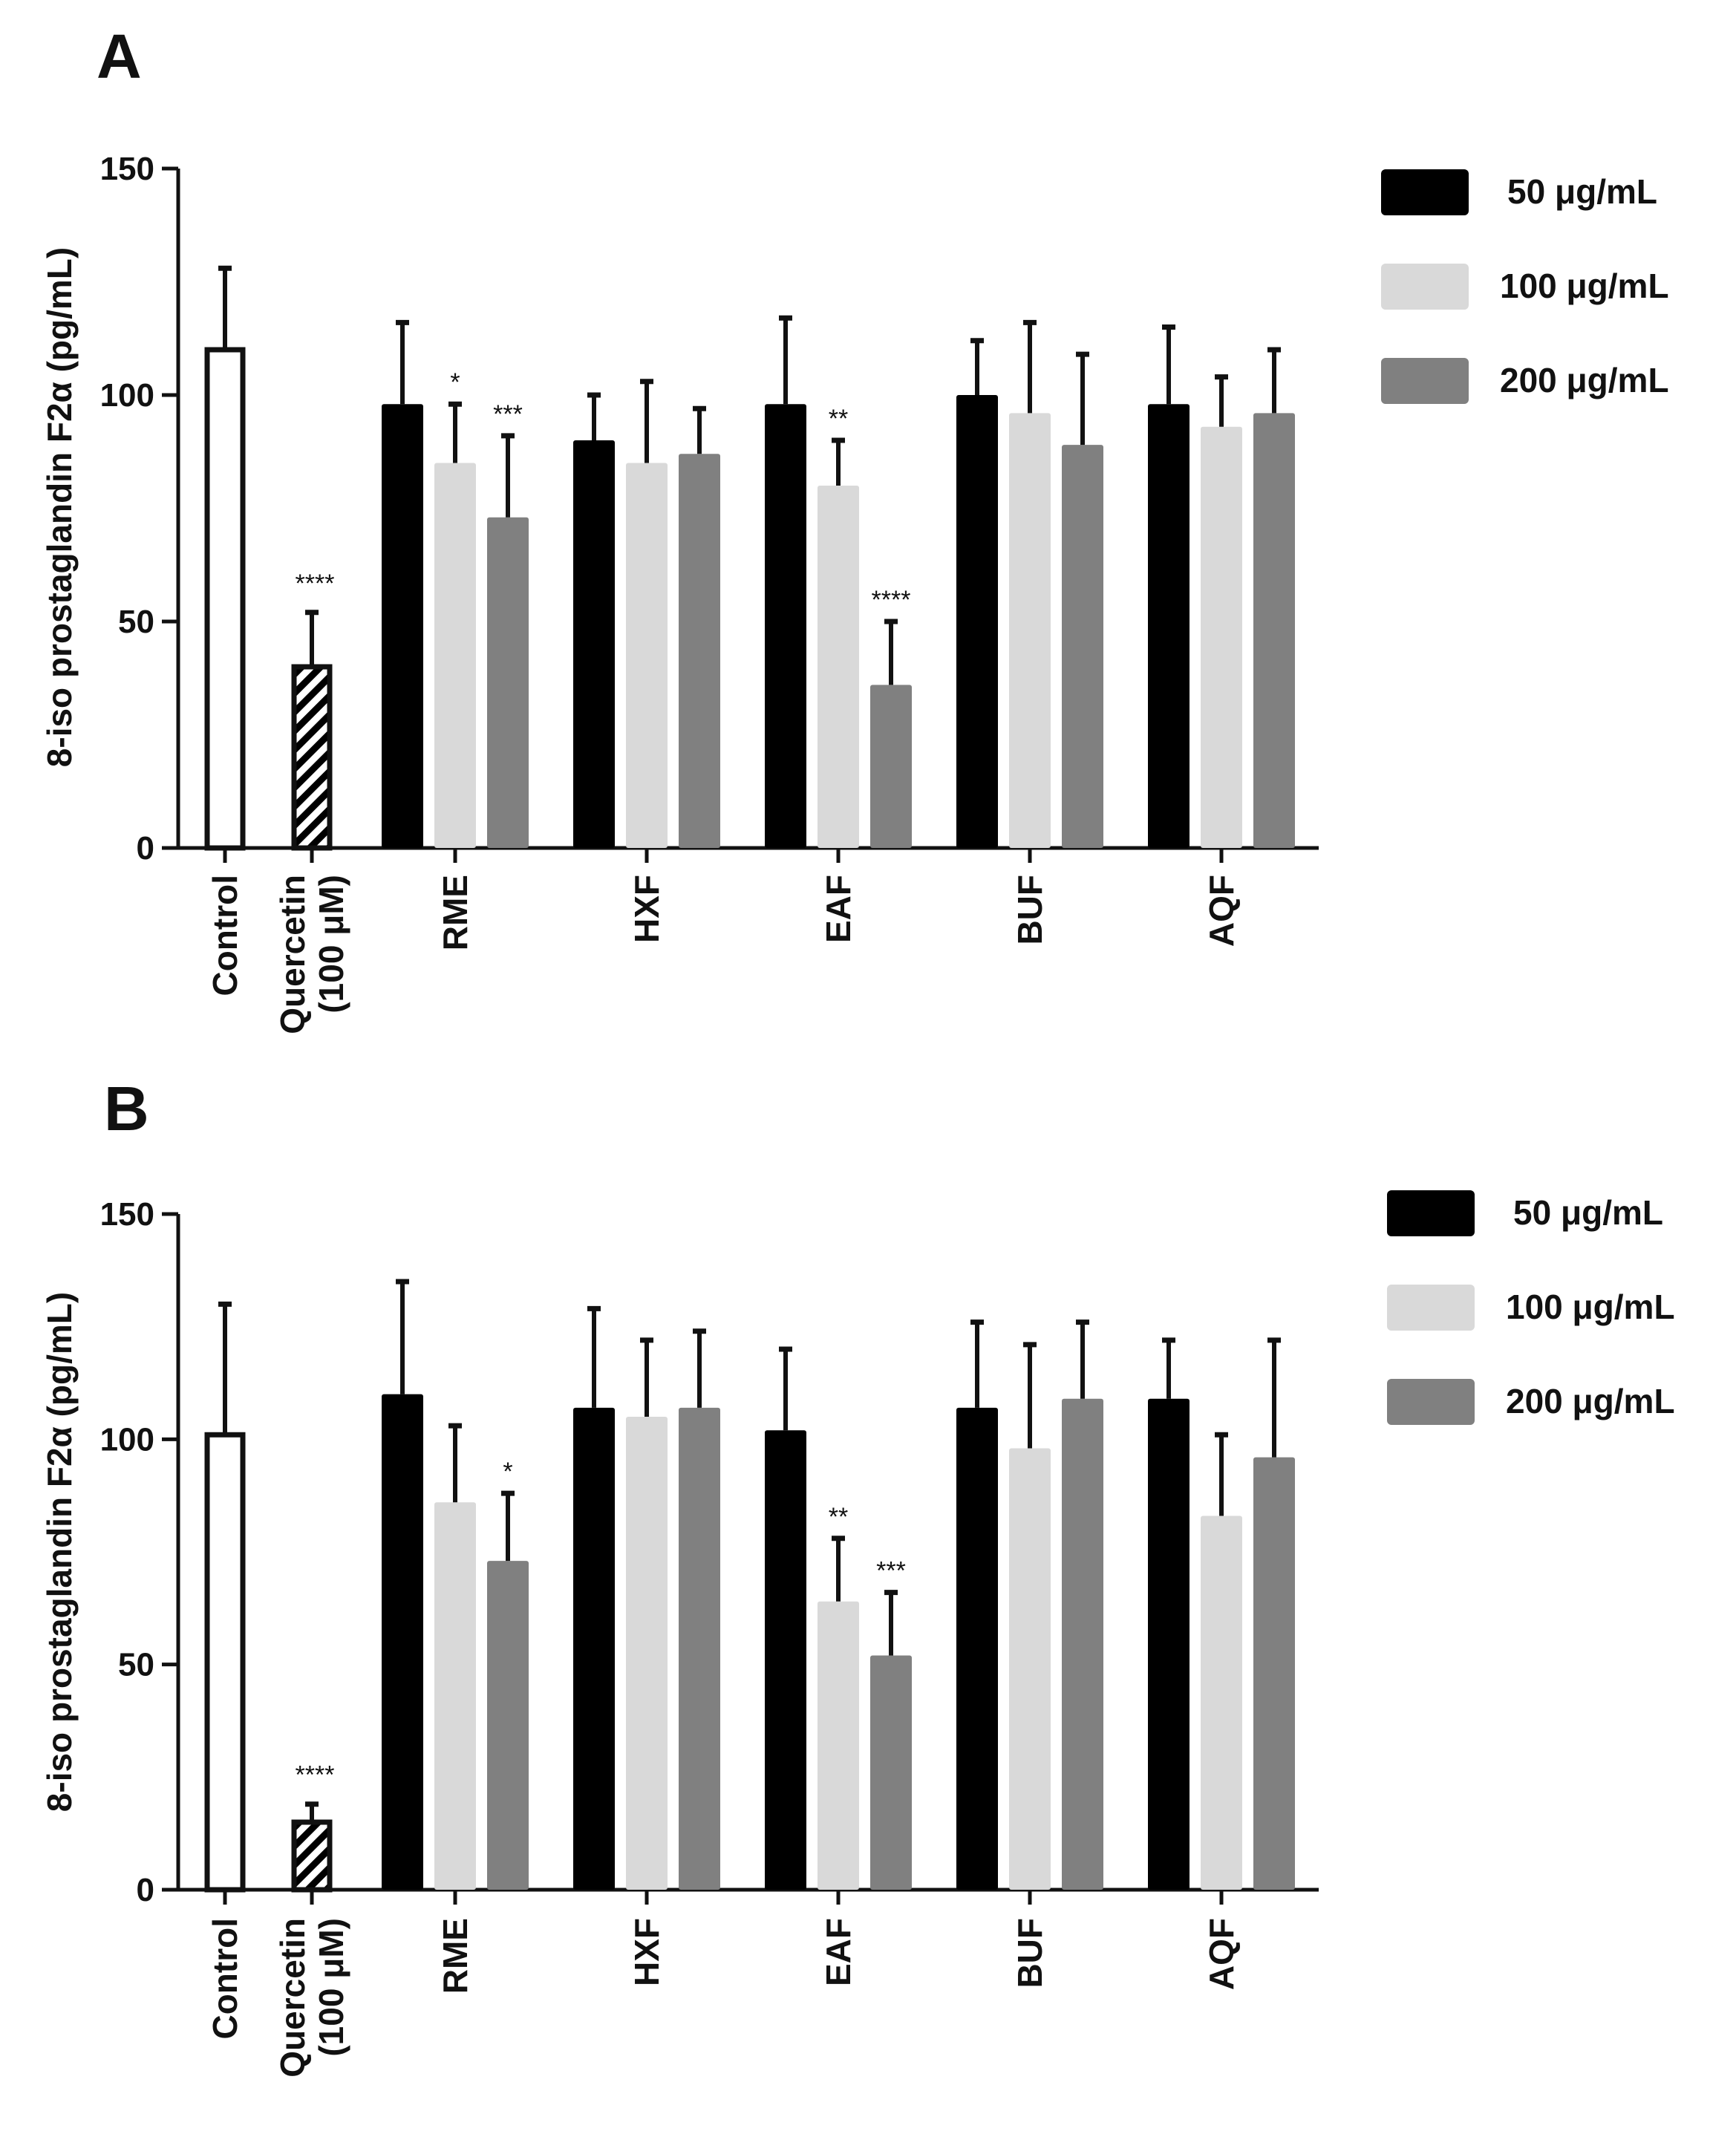  I want to click on panel-b-letter: B, so click(126, 1108).